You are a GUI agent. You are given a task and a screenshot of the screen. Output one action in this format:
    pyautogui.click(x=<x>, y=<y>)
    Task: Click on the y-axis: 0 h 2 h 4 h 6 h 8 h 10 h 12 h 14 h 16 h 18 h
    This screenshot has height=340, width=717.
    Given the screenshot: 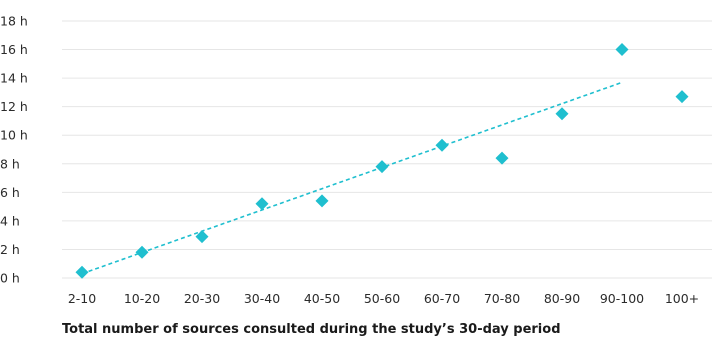 What is the action you would take?
    pyautogui.click(x=14, y=150)
    